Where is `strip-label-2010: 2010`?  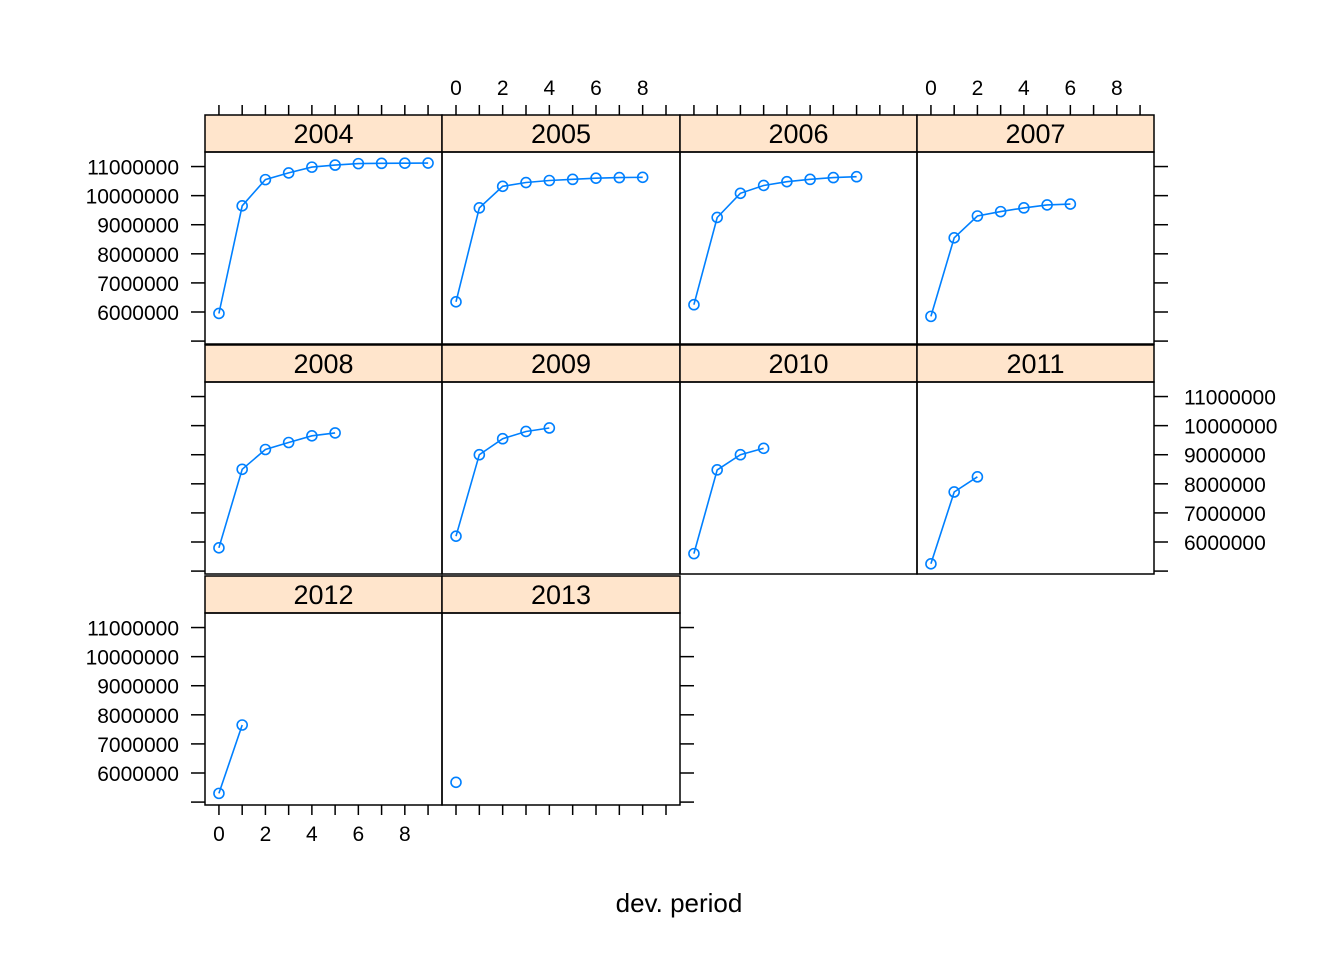 strip-label-2010: 2010 is located at coordinates (798, 364).